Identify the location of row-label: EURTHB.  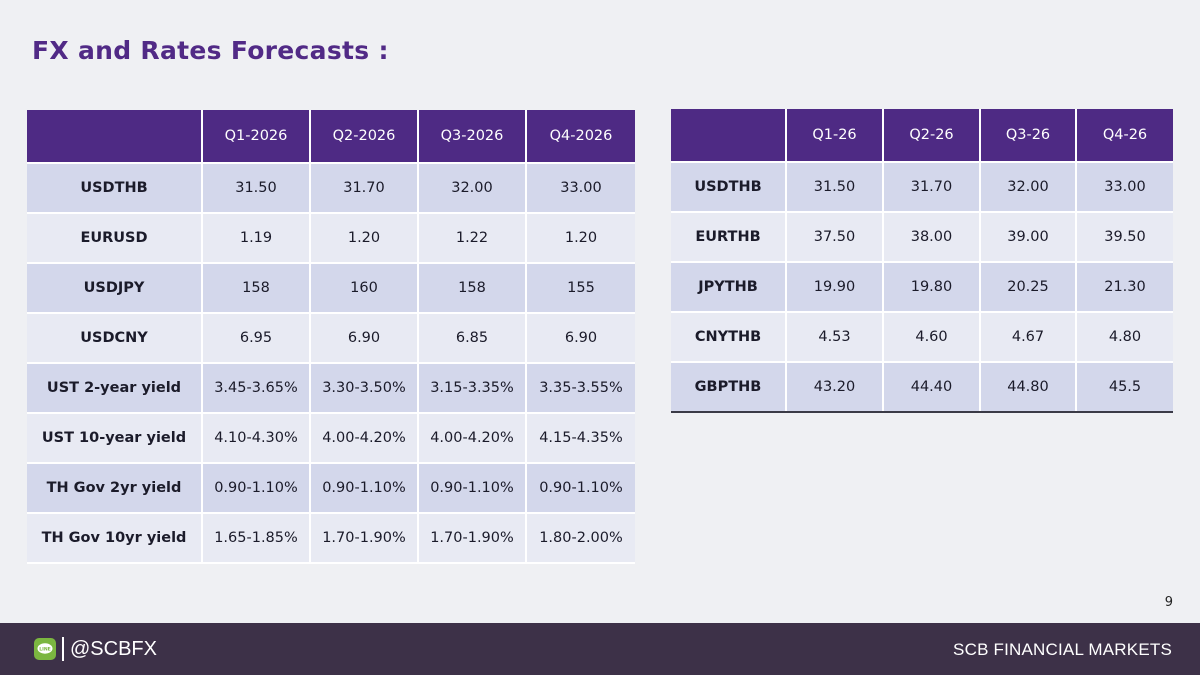
(729, 237).